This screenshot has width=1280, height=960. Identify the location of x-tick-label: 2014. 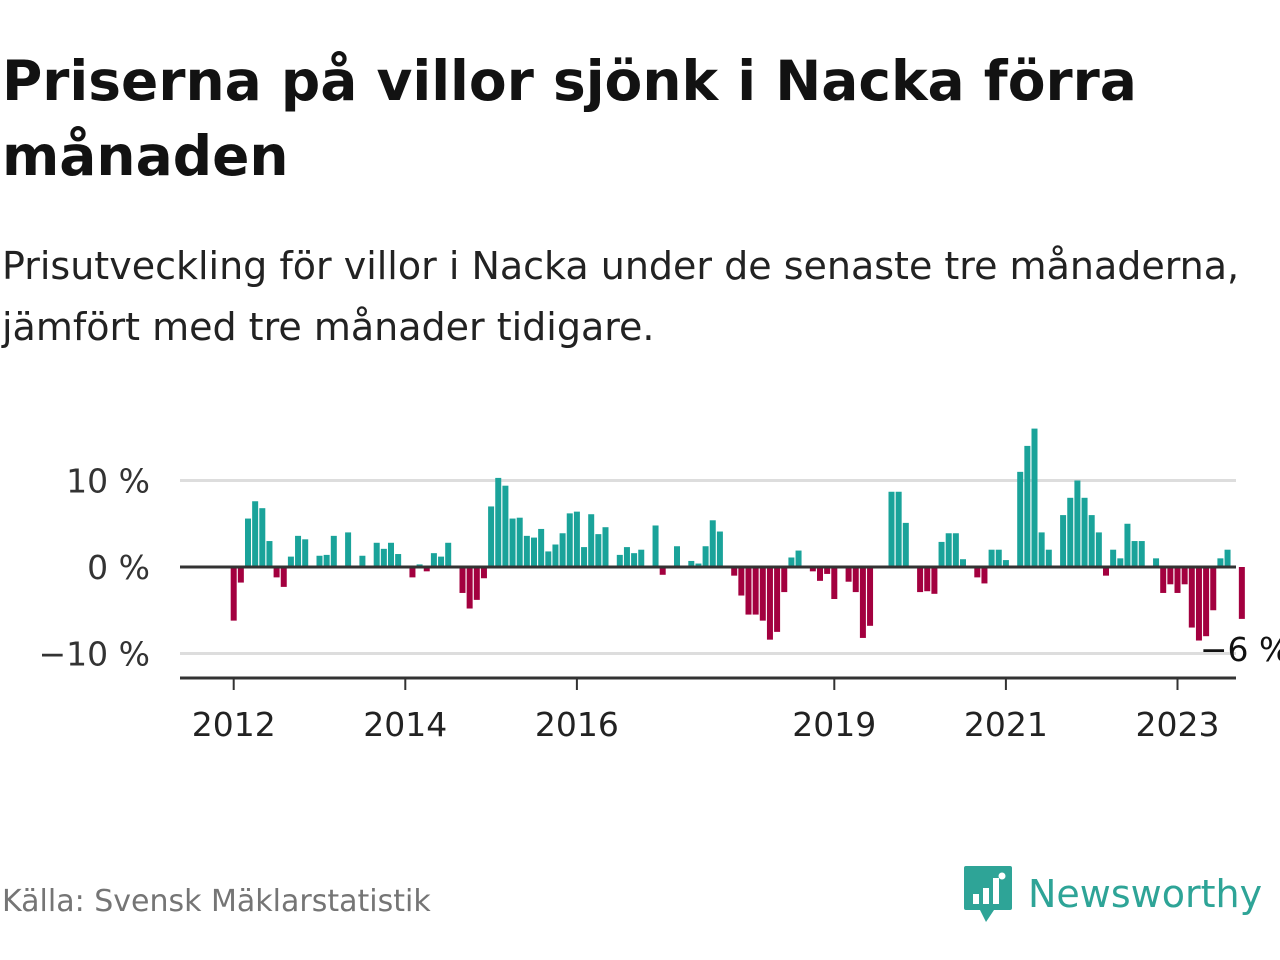
(405, 724).